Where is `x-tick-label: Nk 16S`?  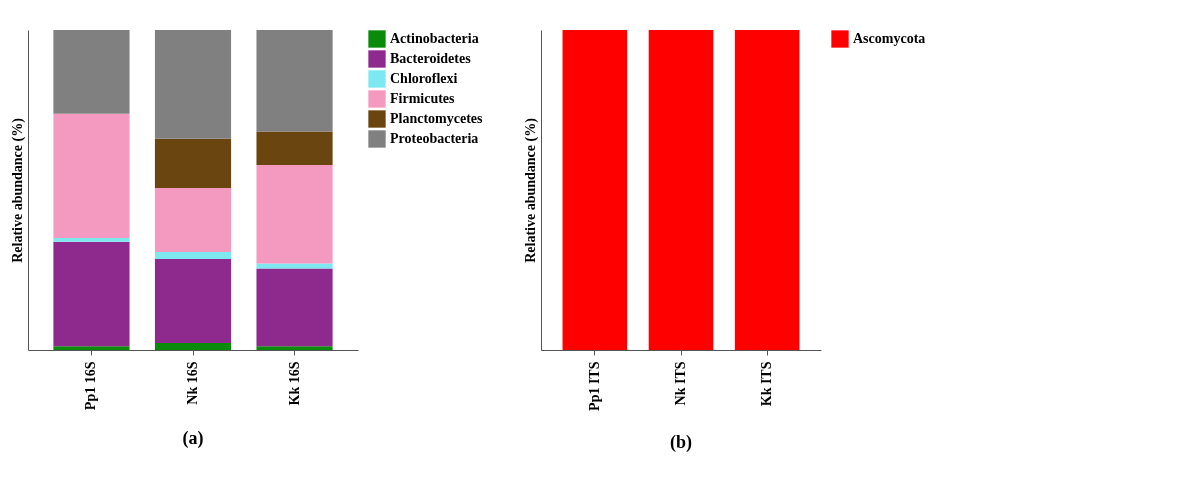
x-tick-label: Nk 16S is located at coordinates (192, 383).